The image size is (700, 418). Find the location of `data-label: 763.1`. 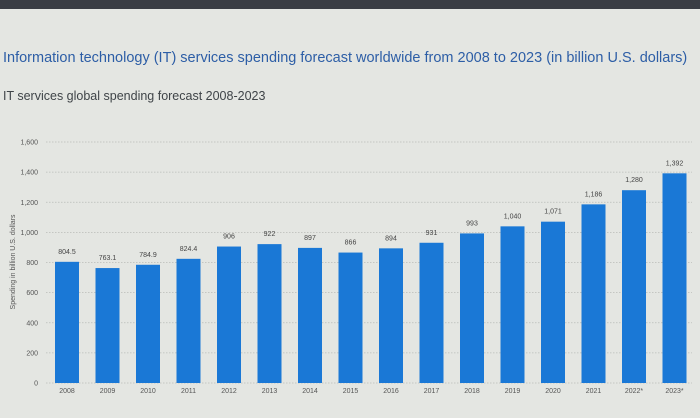

data-label: 763.1 is located at coordinates (108, 258).